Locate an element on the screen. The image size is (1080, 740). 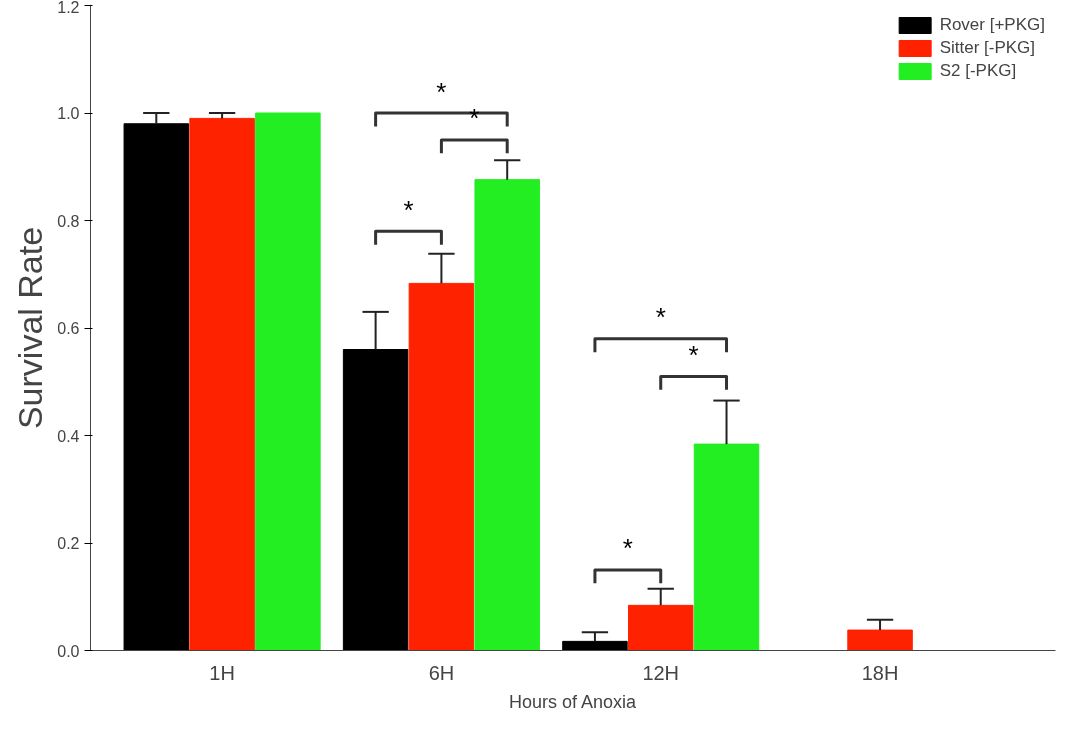
y-tick-label: 0.8 is located at coordinates (68, 221).